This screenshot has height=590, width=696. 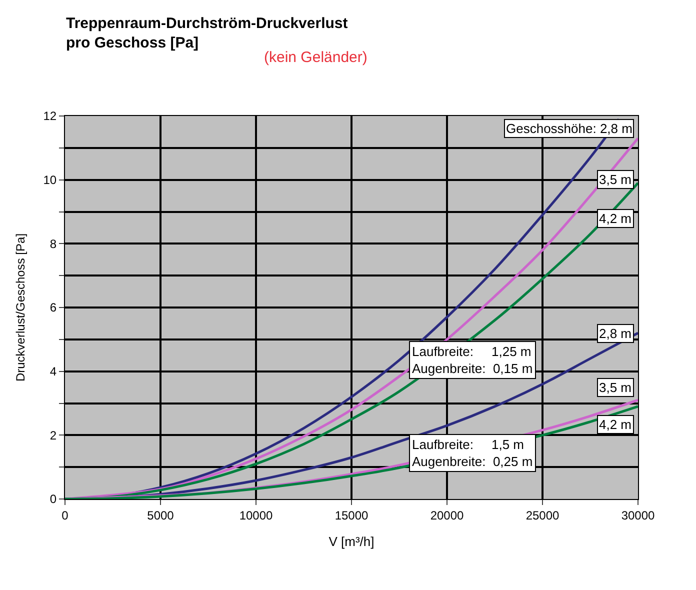 What do you see at coordinates (53, 435) in the screenshot?
I see `y-tick-label: 2` at bounding box center [53, 435].